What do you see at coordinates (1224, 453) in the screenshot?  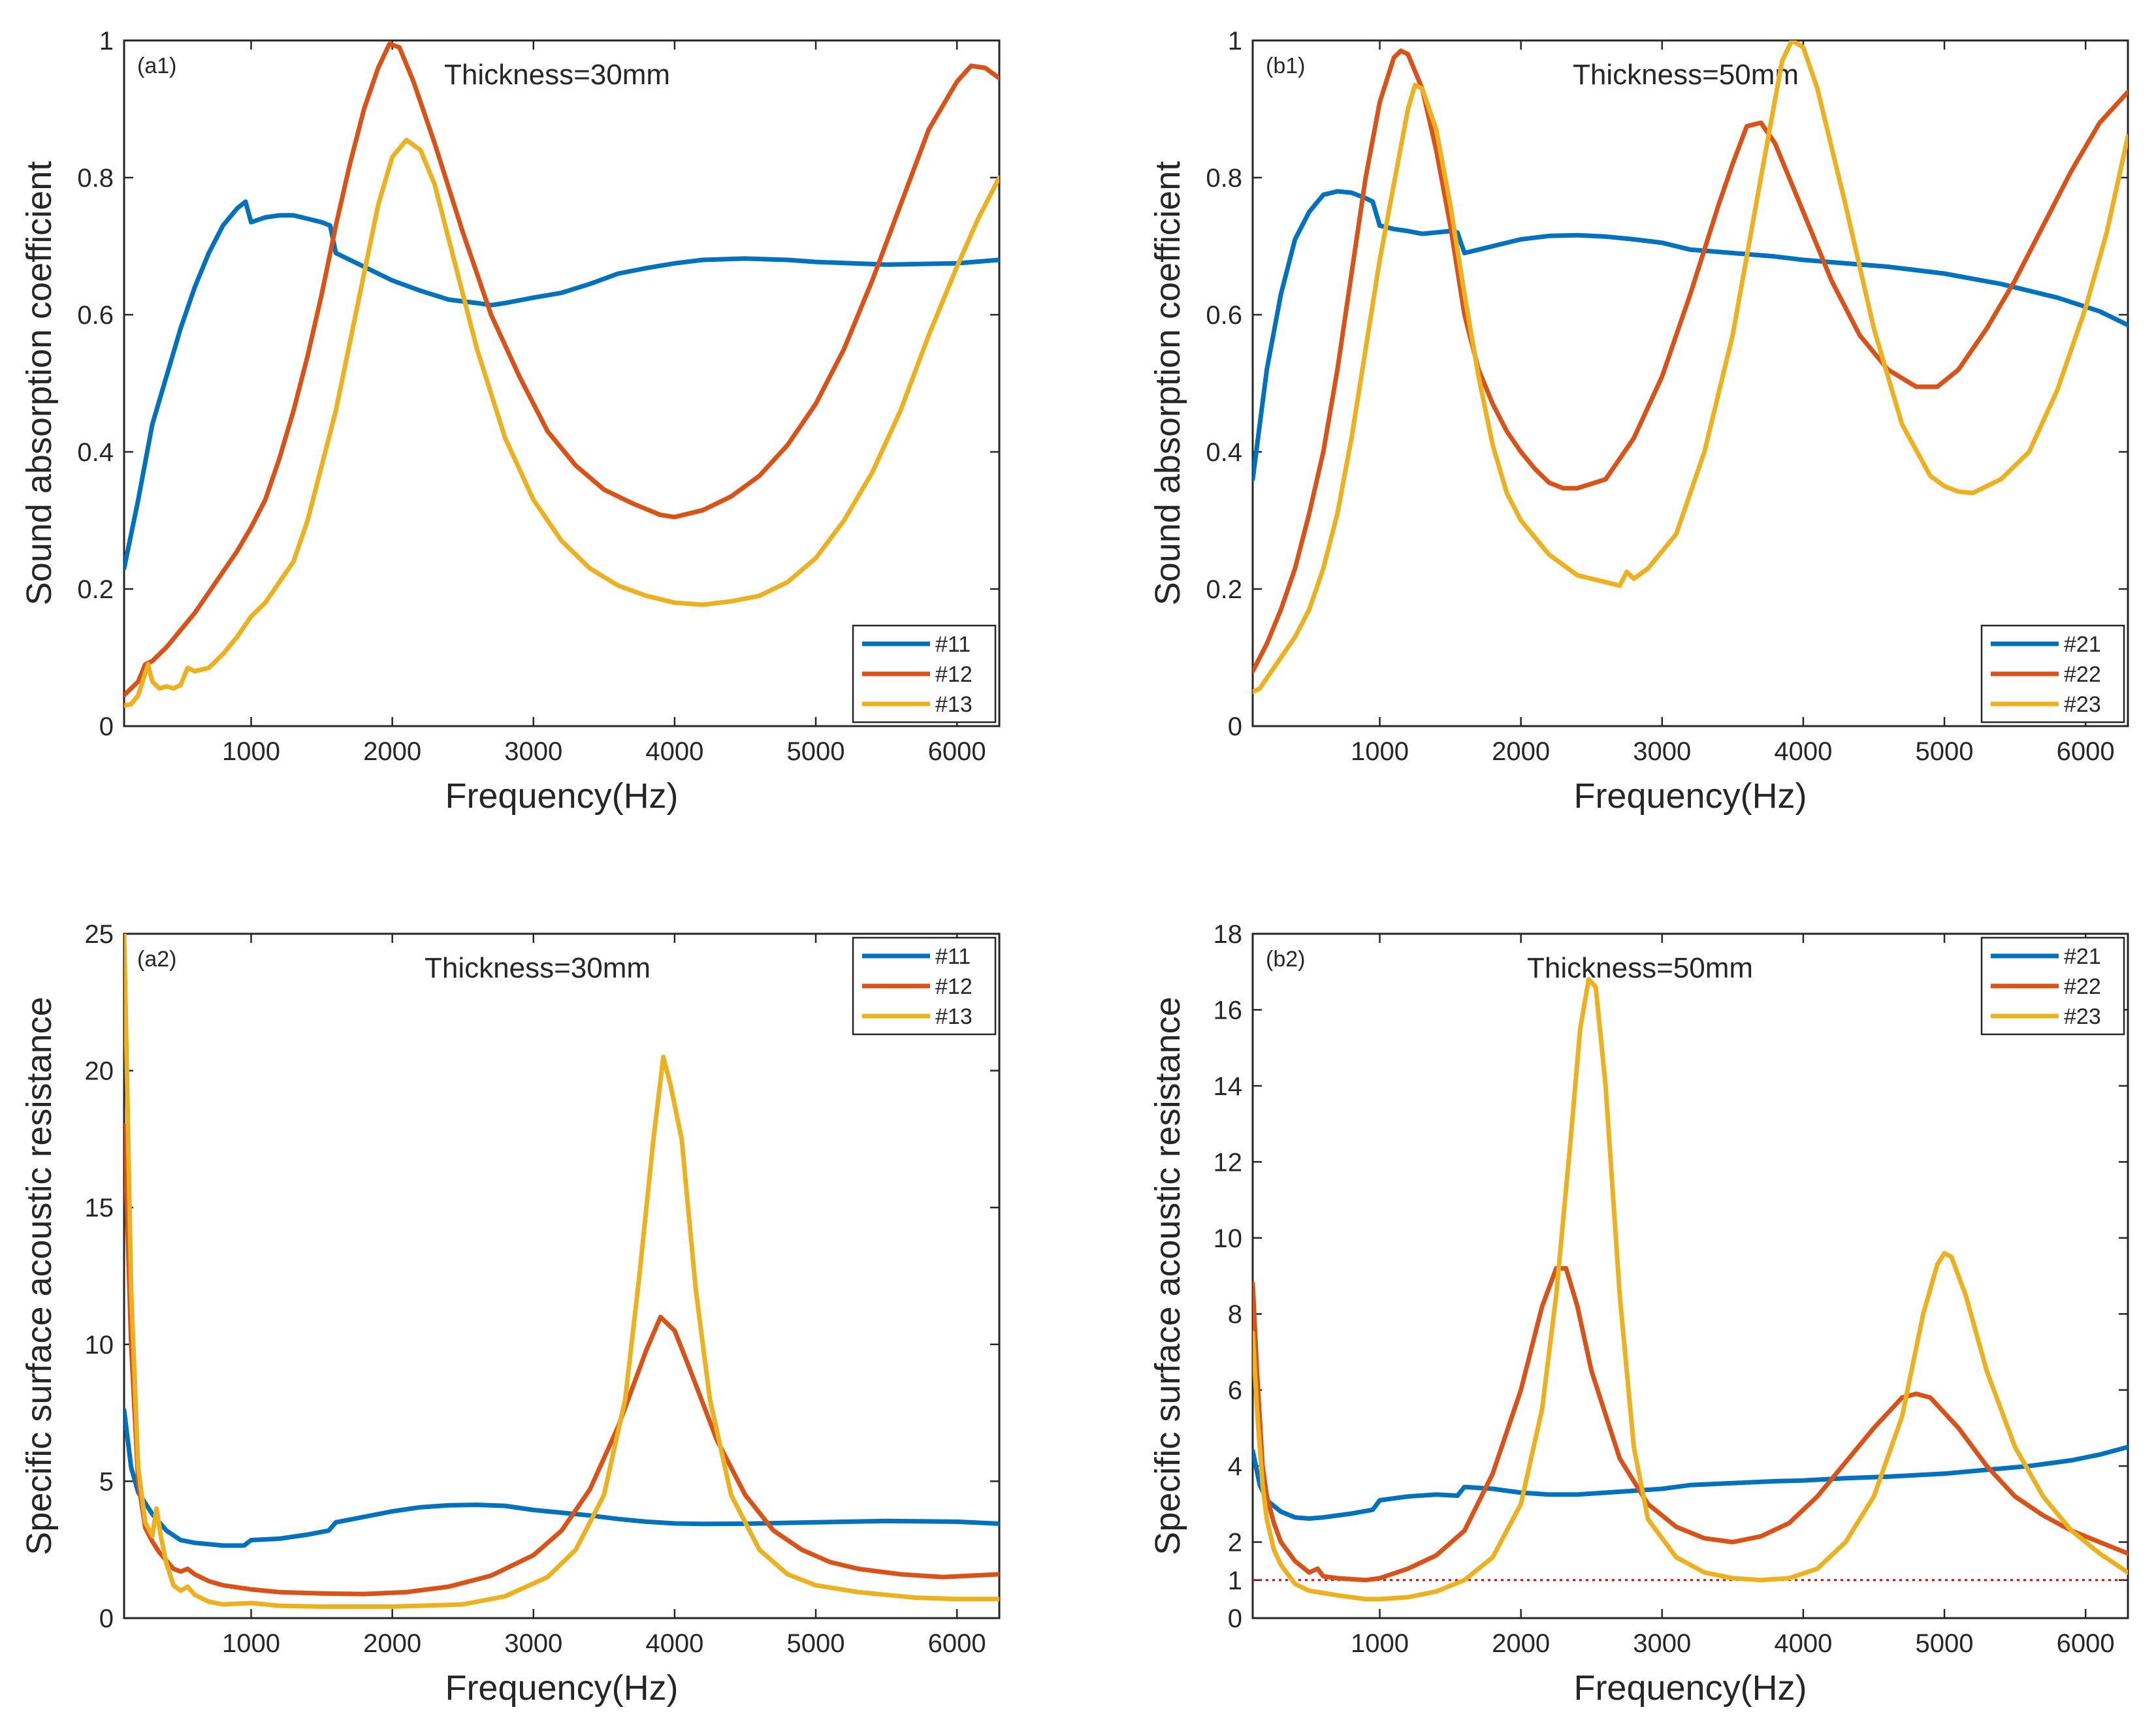 I see `y-tick-label-b1-2: 0.4` at bounding box center [1224, 453].